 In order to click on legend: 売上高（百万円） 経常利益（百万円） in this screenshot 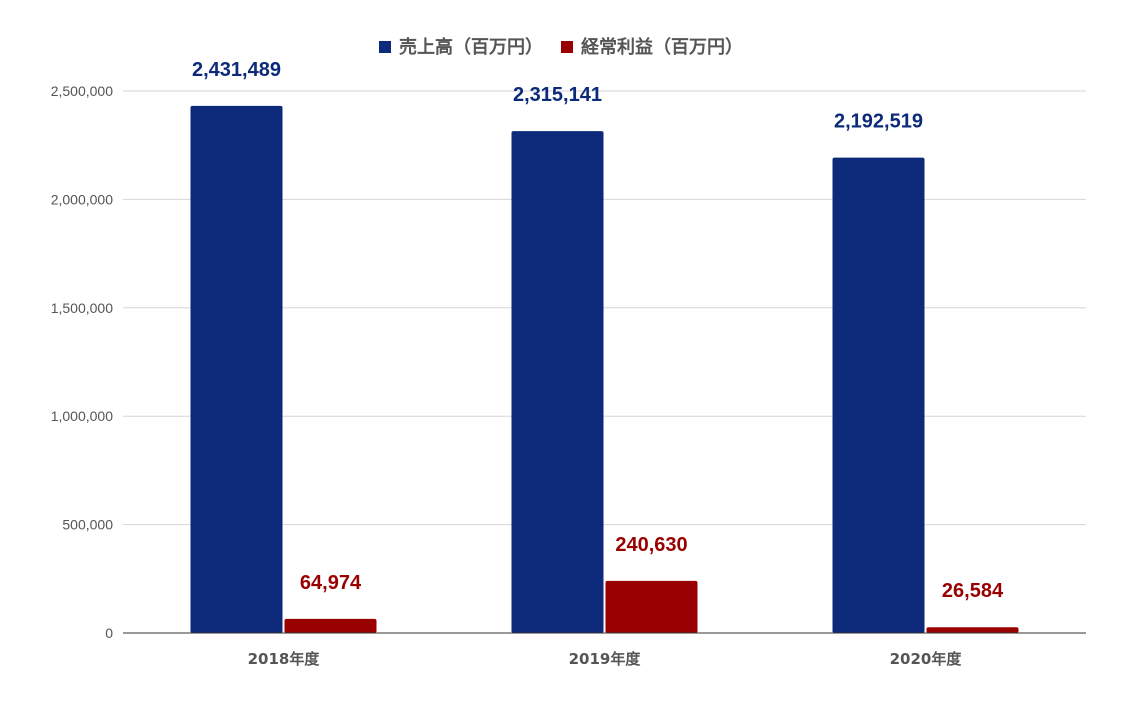, I will do `click(561, 47)`.